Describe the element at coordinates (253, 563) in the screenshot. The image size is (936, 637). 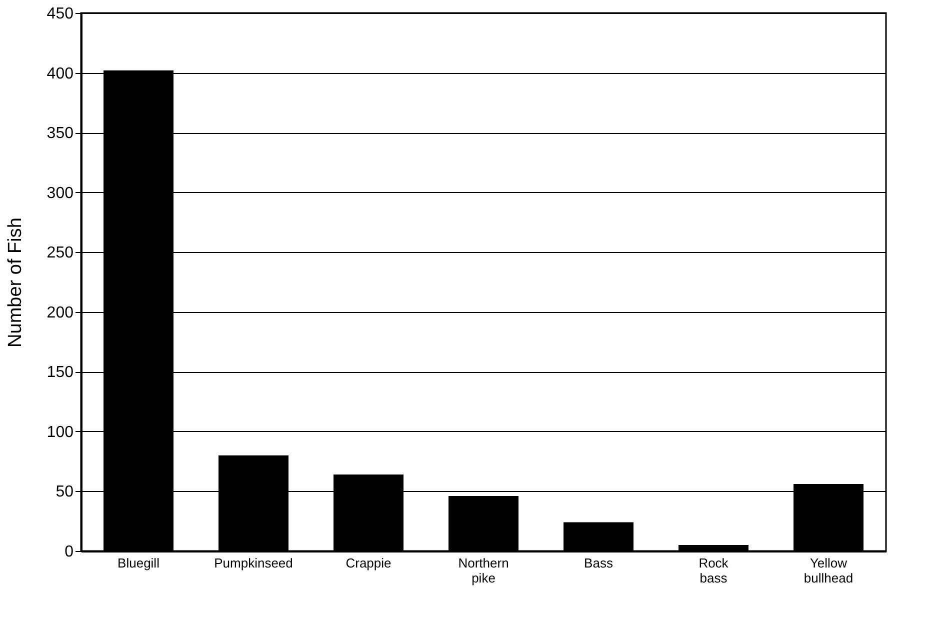
I see `x-tick-label: Pumpkinseed` at that location.